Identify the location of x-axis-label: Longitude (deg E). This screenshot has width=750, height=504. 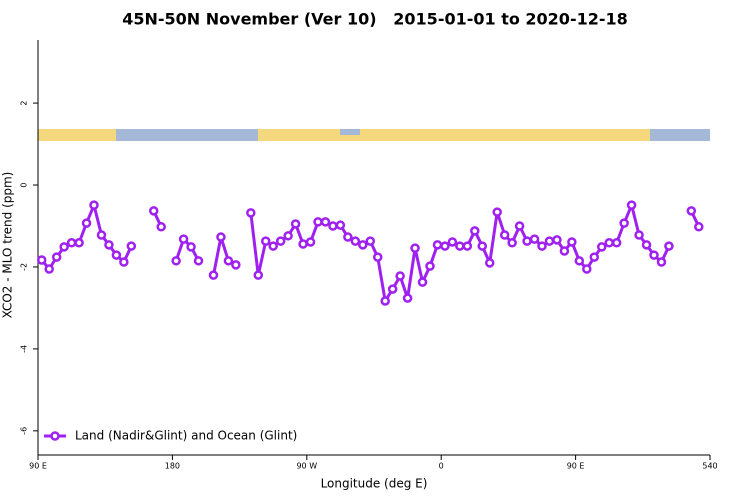
(374, 484).